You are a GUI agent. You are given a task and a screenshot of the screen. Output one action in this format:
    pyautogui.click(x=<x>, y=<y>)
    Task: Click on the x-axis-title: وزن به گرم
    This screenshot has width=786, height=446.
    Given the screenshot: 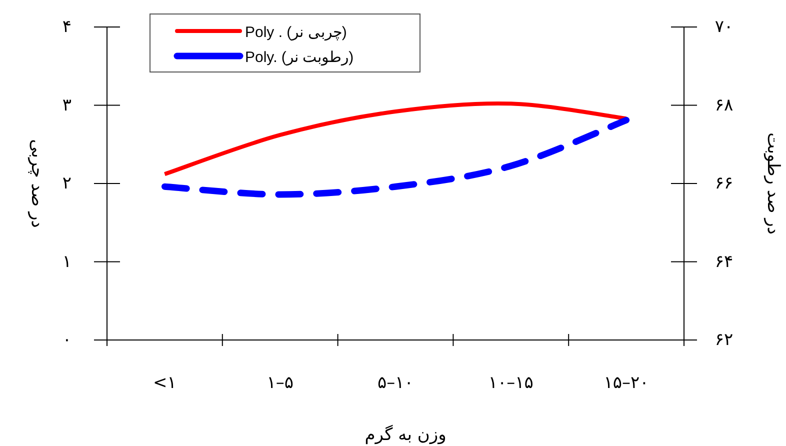 What is the action you would take?
    pyautogui.click(x=405, y=434)
    